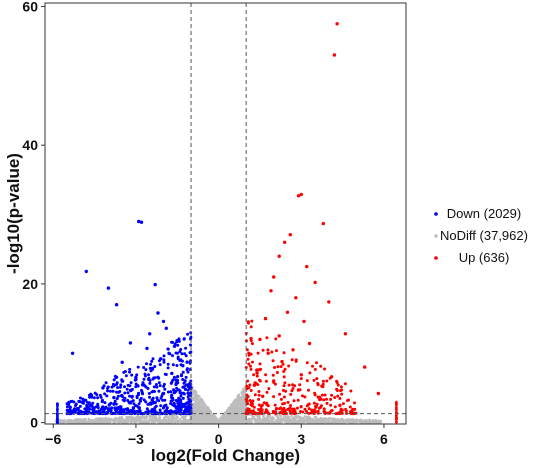  What do you see at coordinates (13, 213) in the screenshot?
I see `y-axis-title: -log10(p-value)` at bounding box center [13, 213].